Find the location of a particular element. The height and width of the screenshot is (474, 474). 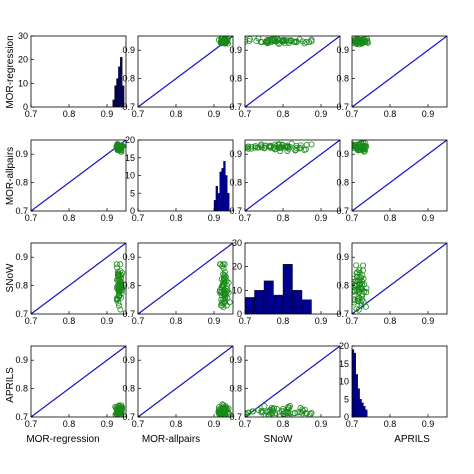

panel-r3-c2: 0.70.7 0.8 0.8 0.9 0.9 is located at coordinates (178, 284).